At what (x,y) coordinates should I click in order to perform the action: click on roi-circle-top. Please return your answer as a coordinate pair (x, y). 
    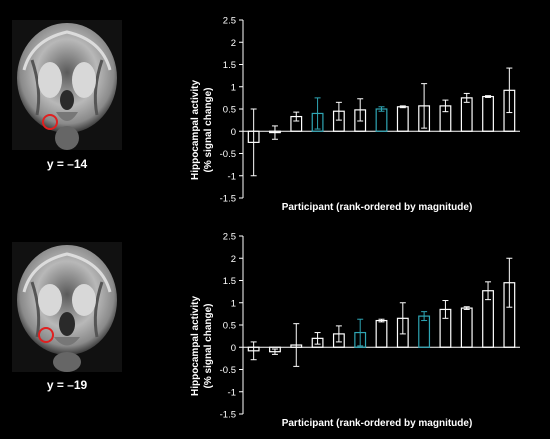
    Looking at the image, I should click on (50, 122).